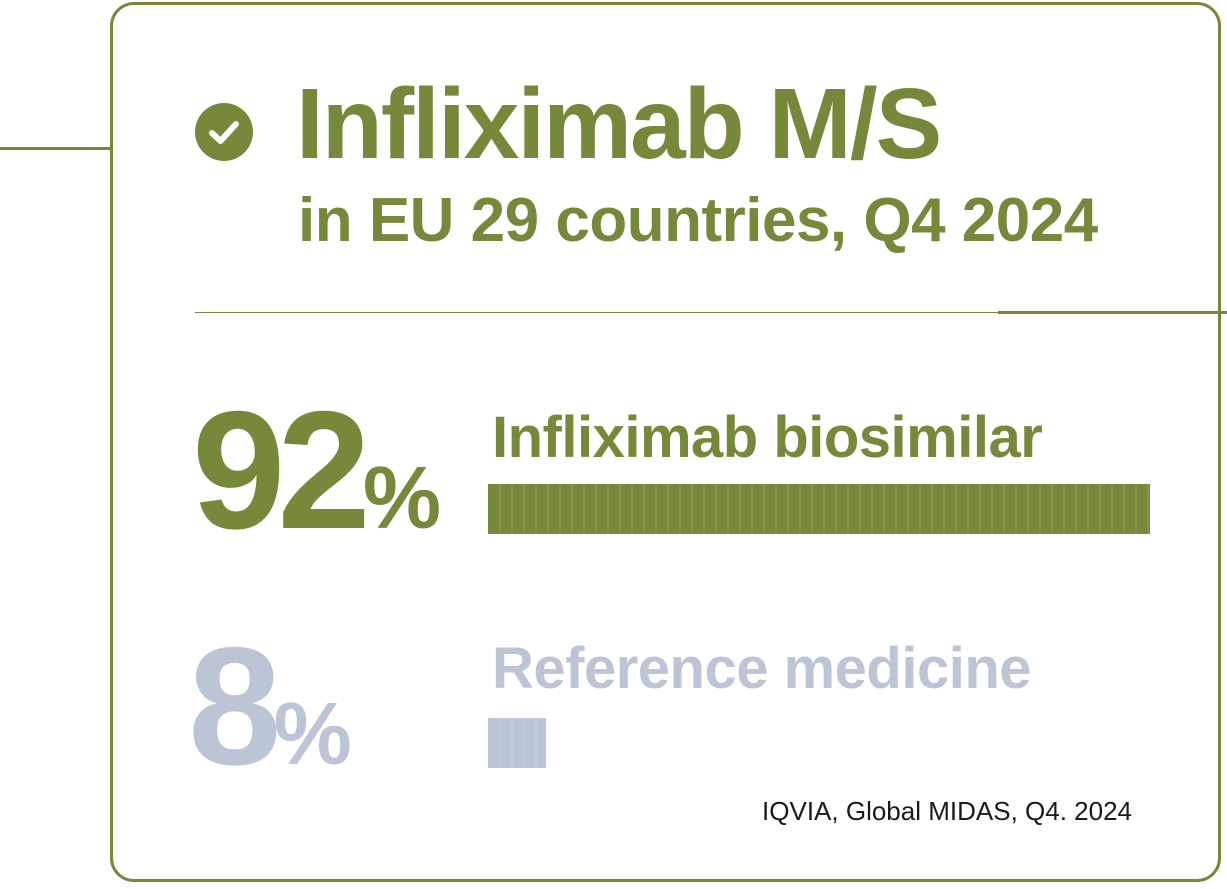  What do you see at coordinates (762, 668) in the screenshot?
I see `category-label-reference: Reference medicine` at bounding box center [762, 668].